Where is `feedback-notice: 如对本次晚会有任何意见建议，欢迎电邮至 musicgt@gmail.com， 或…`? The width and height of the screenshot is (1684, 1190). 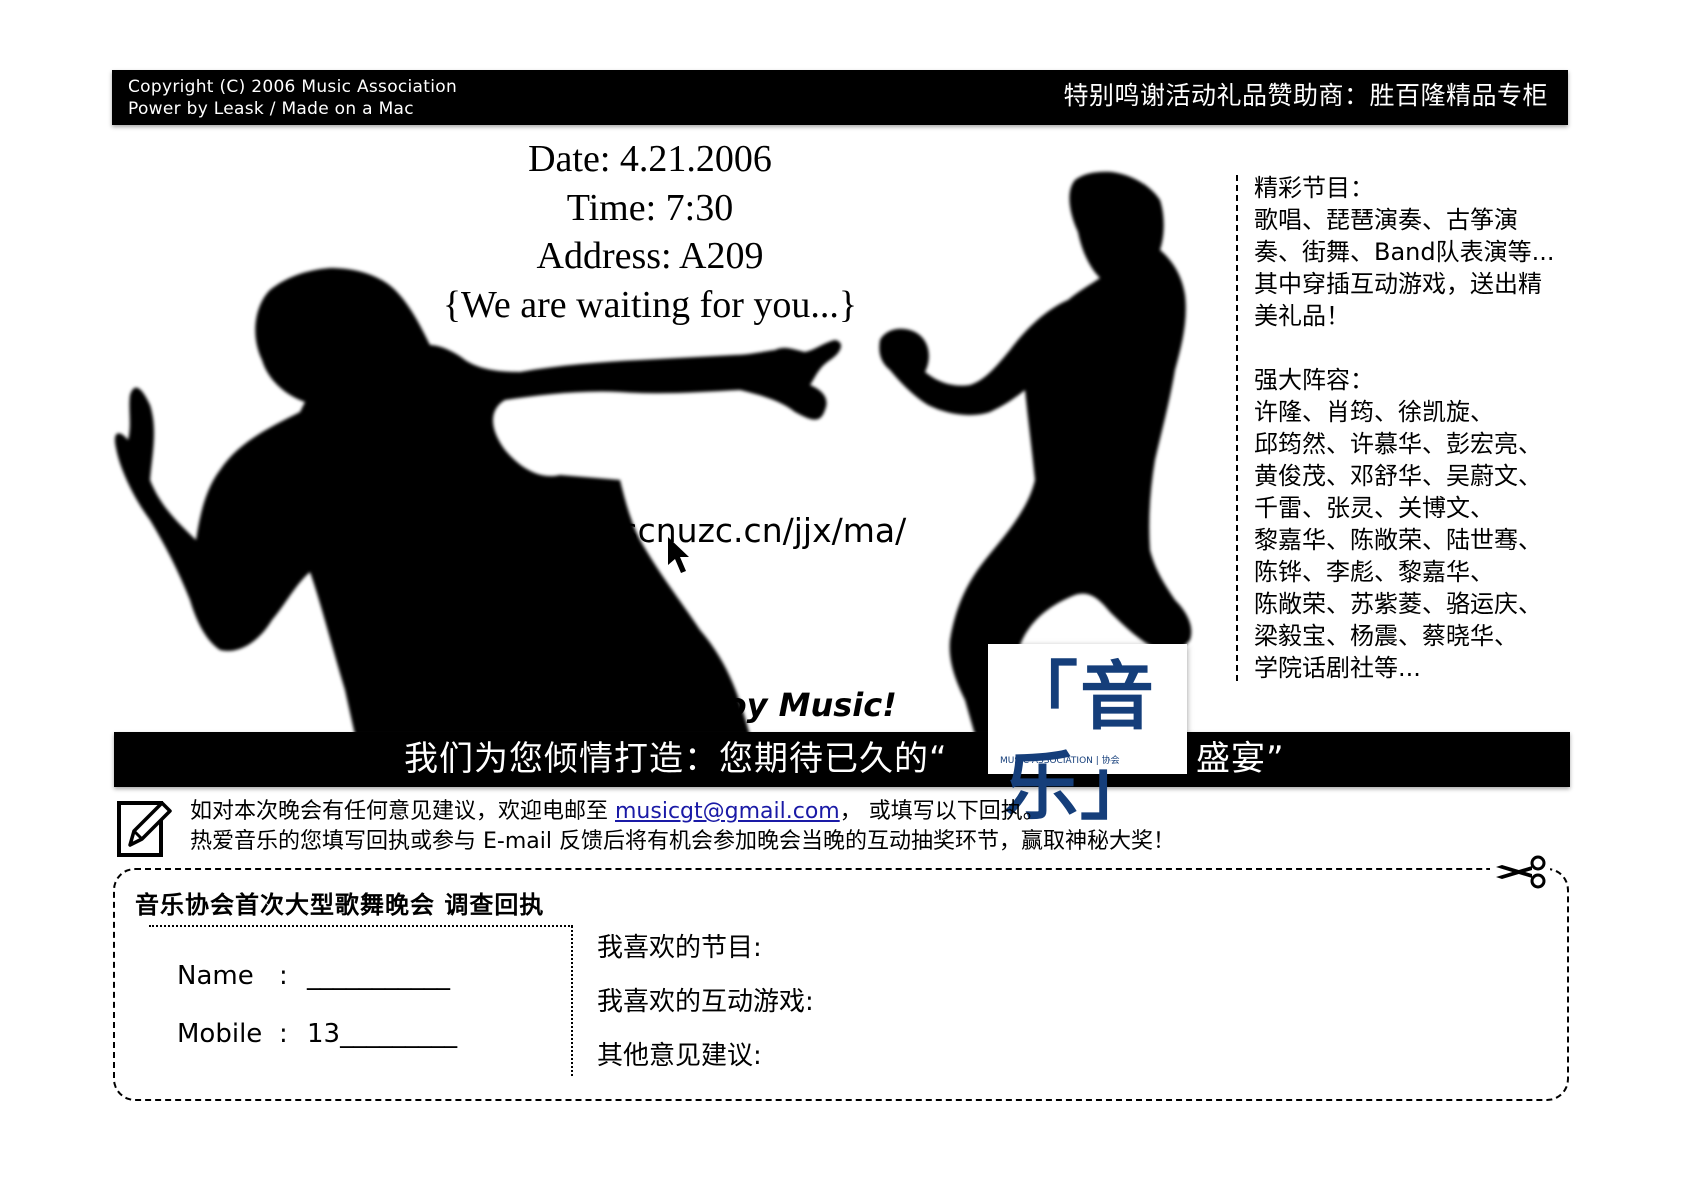
feedback-notice: 如对本次晚会有任何意见建议，欢迎电邮至 musicgt@gmail.com， 或… is located at coordinates (682, 827).